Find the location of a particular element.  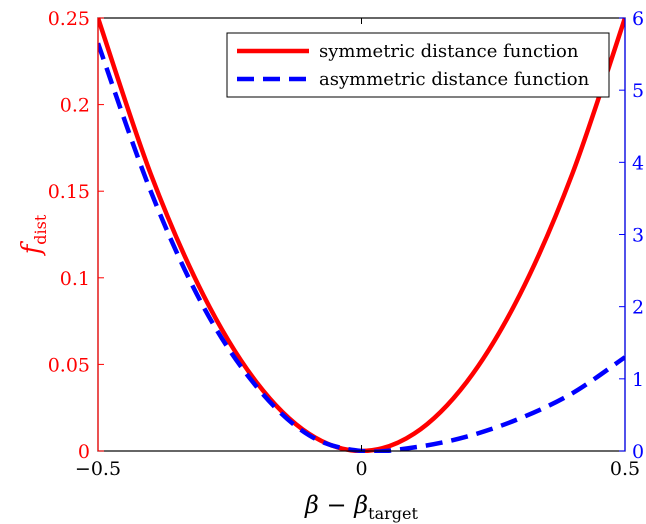

x-axis-label: β − βtarget is located at coordinates (361, 507).